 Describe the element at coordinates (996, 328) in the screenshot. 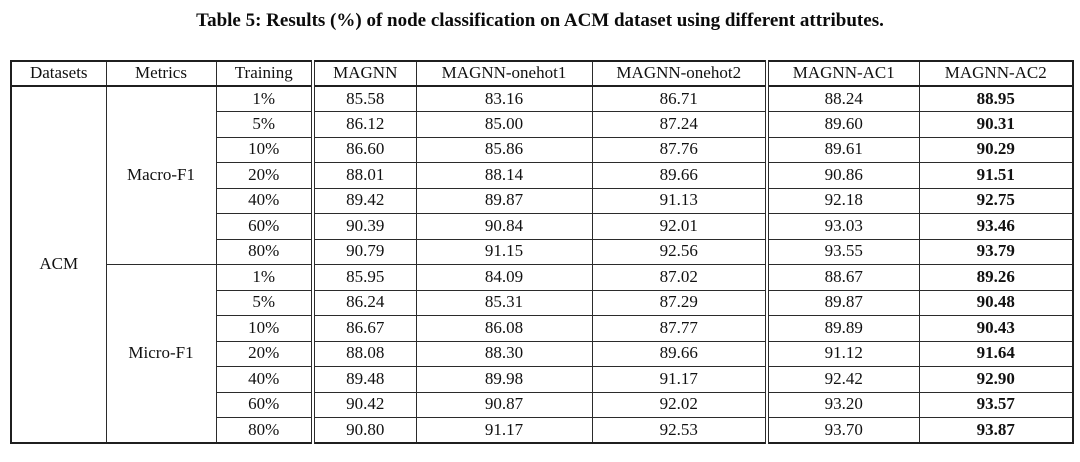

I see `value-cell: 90.43` at that location.